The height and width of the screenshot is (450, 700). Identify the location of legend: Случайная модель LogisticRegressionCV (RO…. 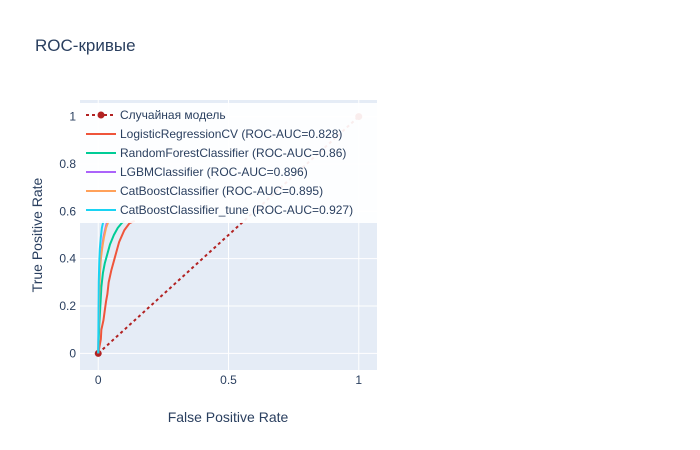
(230, 163).